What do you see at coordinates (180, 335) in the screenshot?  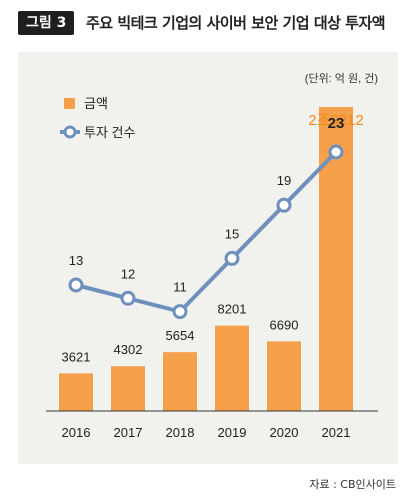 I see `bar-value-label-2018: 5654` at bounding box center [180, 335].